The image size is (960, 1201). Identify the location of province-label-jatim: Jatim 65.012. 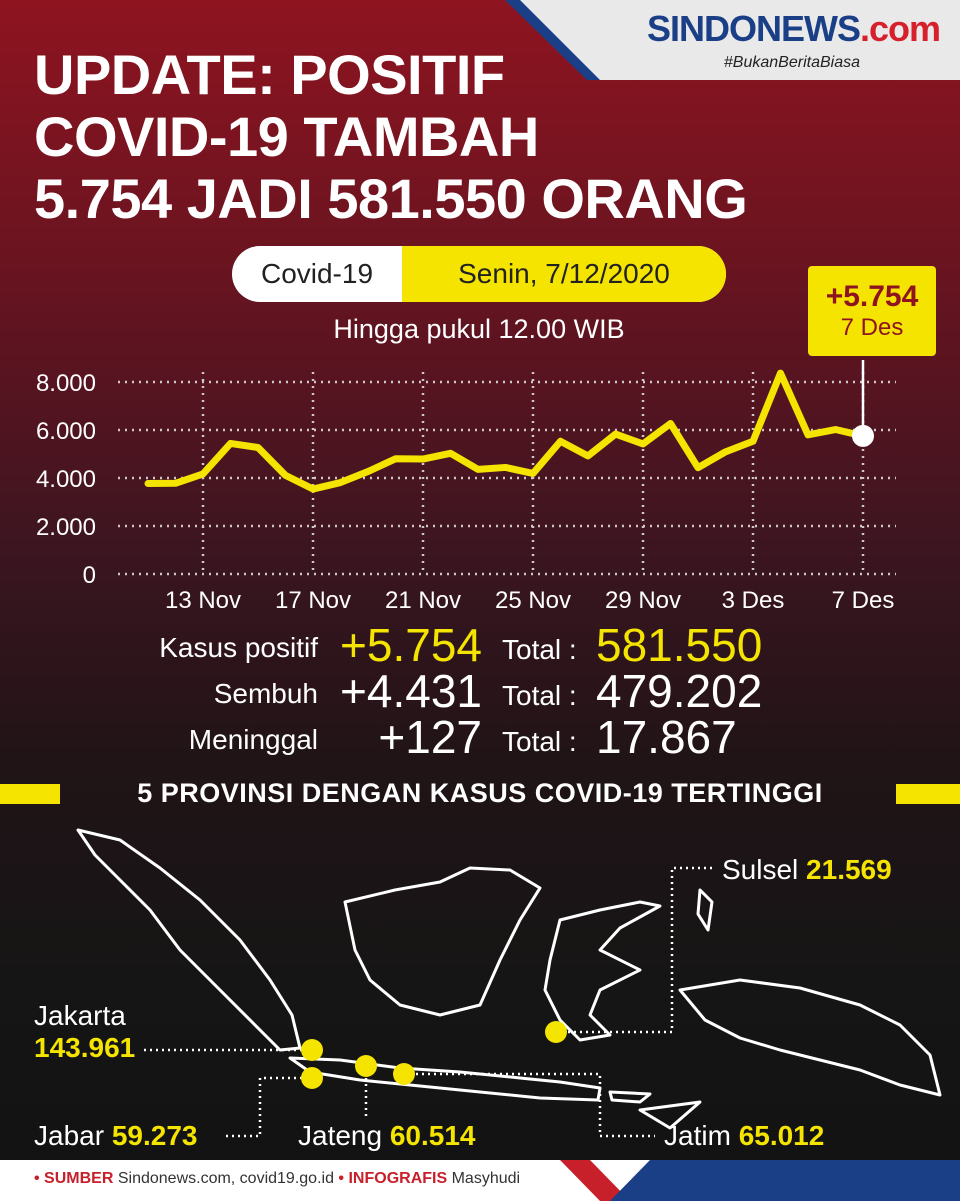
(744, 1136).